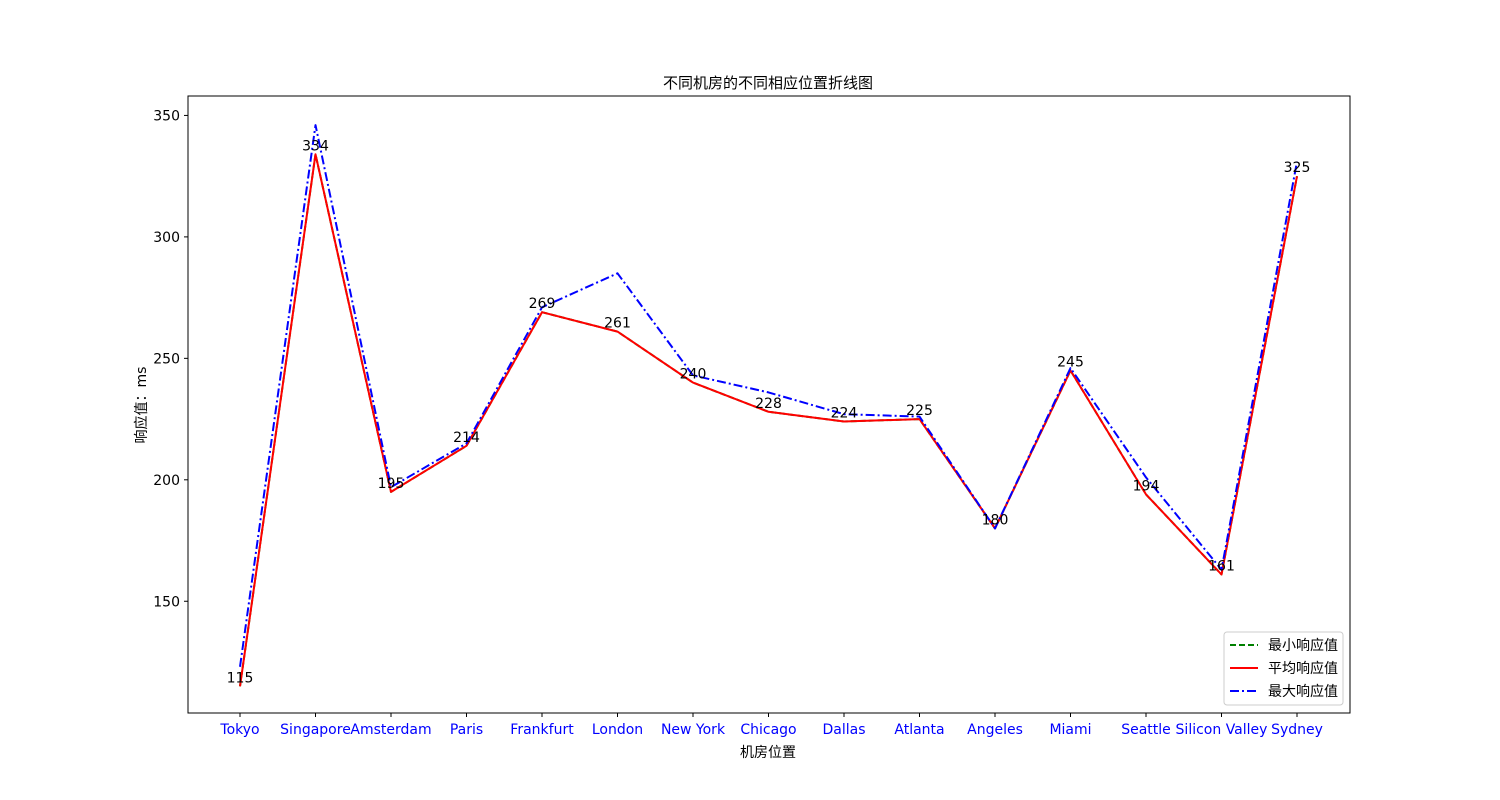 The image size is (1500, 800). Describe the element at coordinates (542, 304) in the screenshot. I see `data-label: 269` at that location.